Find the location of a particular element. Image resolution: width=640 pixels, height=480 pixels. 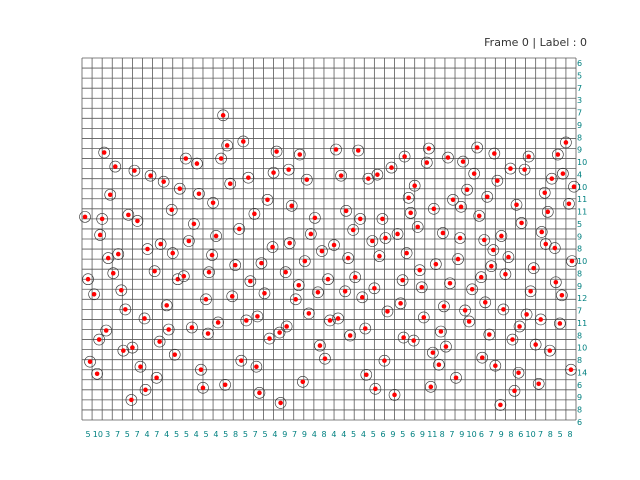

row-count-label: 6 is located at coordinates (579, 385).